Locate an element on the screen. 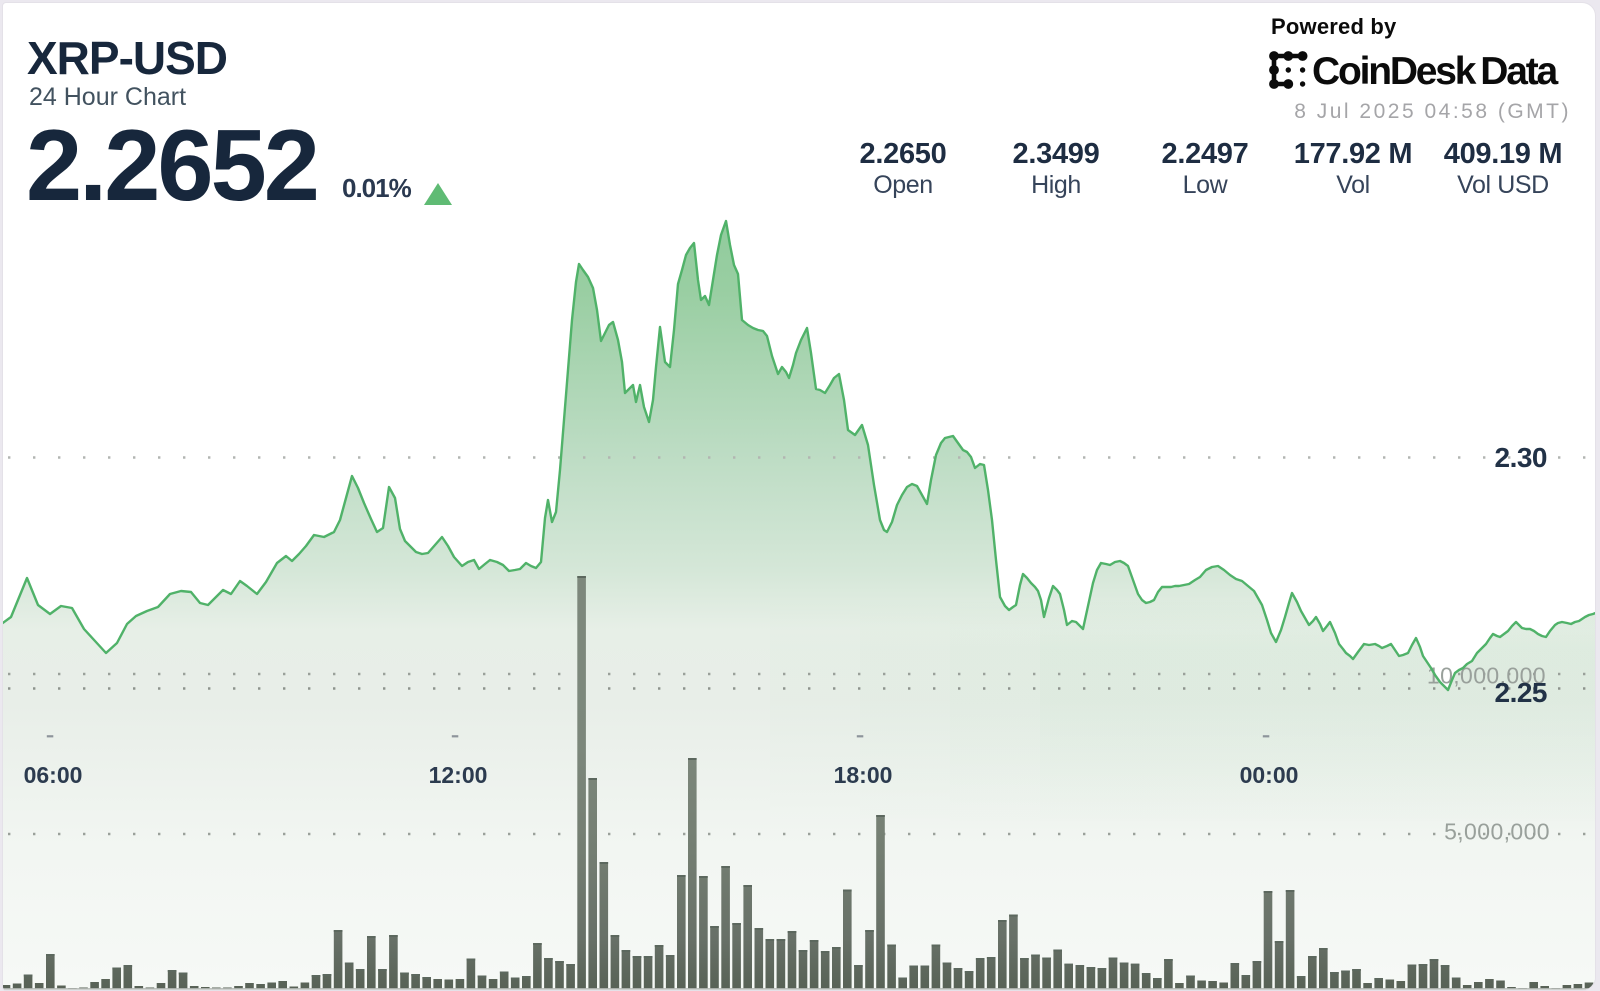 This screenshot has height=991, width=1600. svg-text: 10,000,000 is located at coordinates (1486, 676).